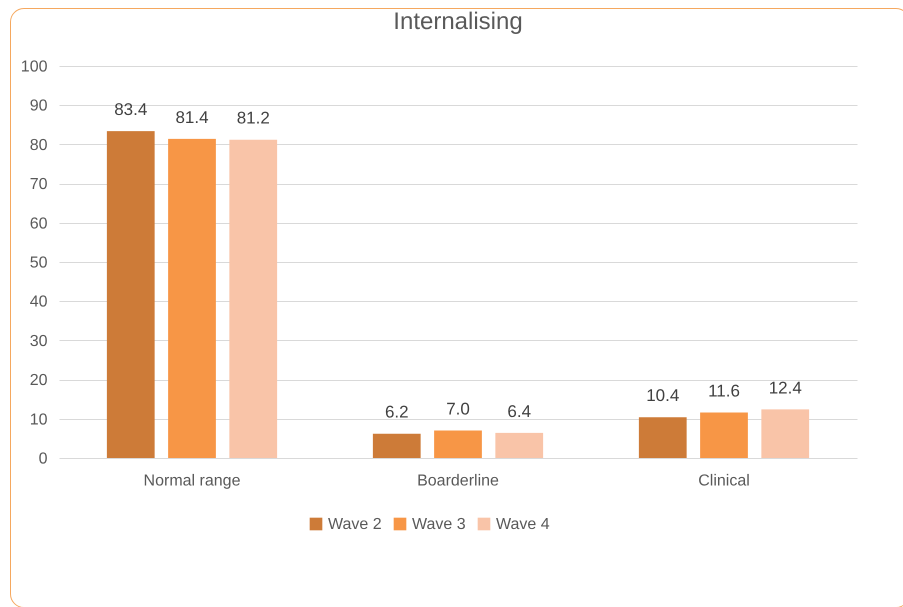  Describe the element at coordinates (192, 481) in the screenshot. I see `x-tick-label: Normal range` at that location.